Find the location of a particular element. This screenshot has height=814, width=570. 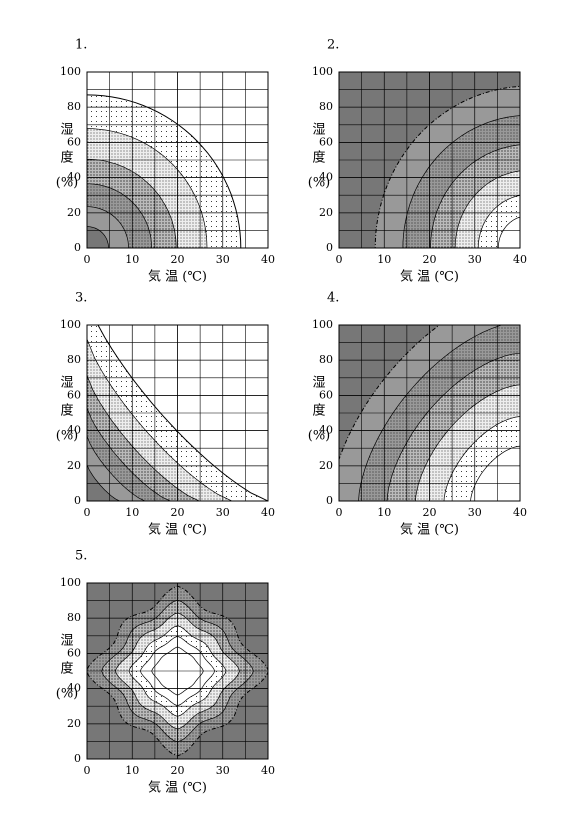

chart: 5. 0 20 40 60 80 100 0 10 20 30 40 気 温 (℃) 湿度 (%) is located at coordinates (165, 672).